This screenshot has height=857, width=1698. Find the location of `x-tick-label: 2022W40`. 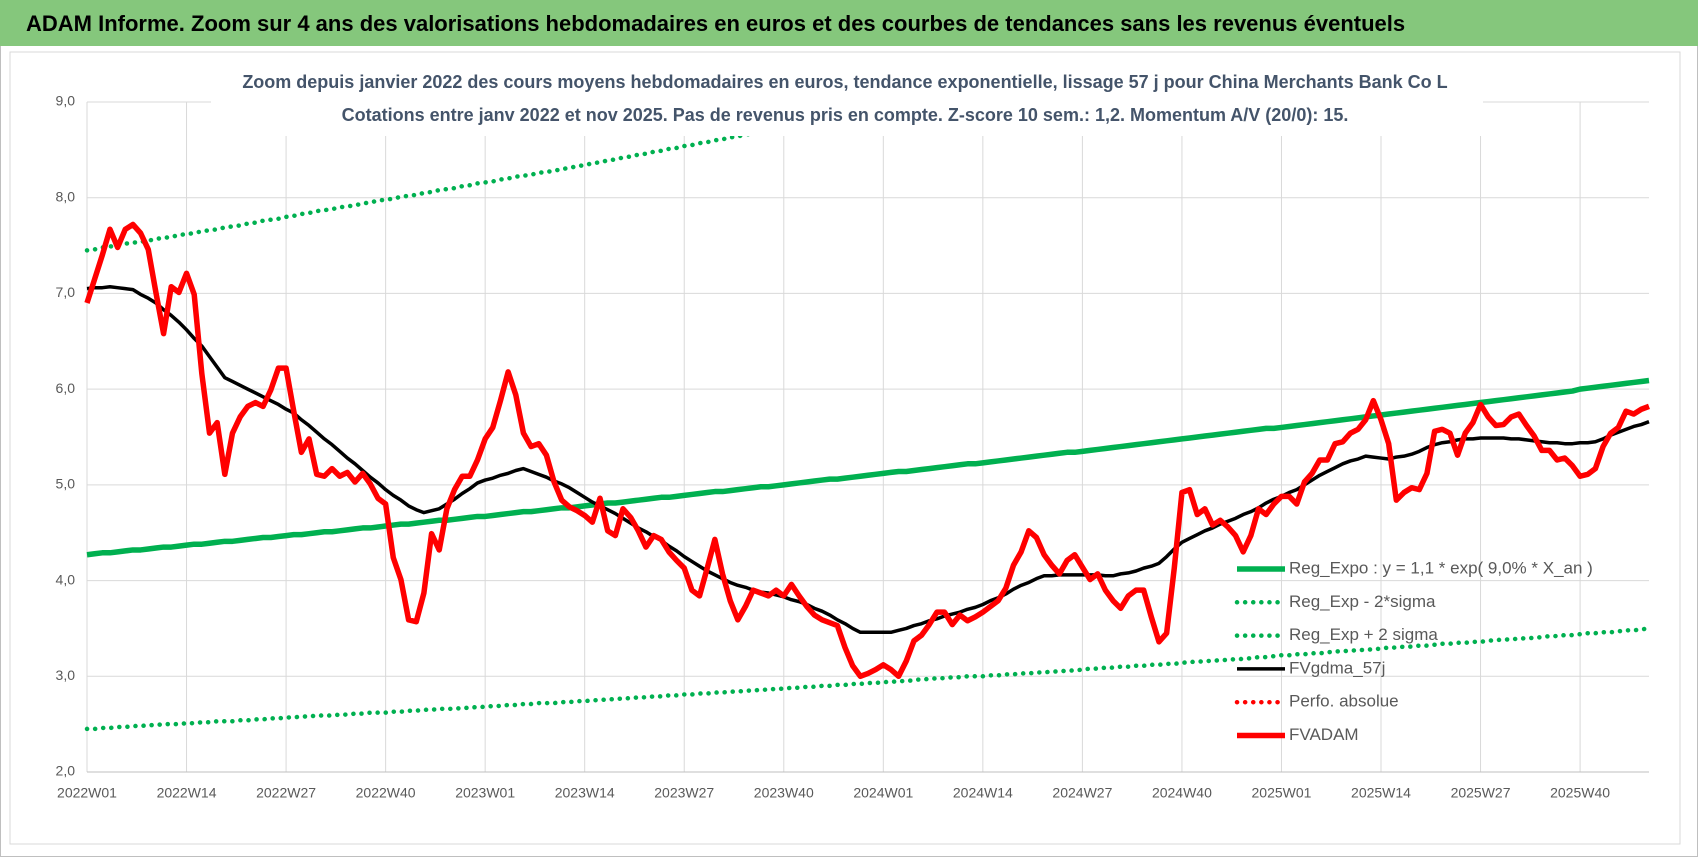

x-tick-label: 2022W40 is located at coordinates (386, 793).